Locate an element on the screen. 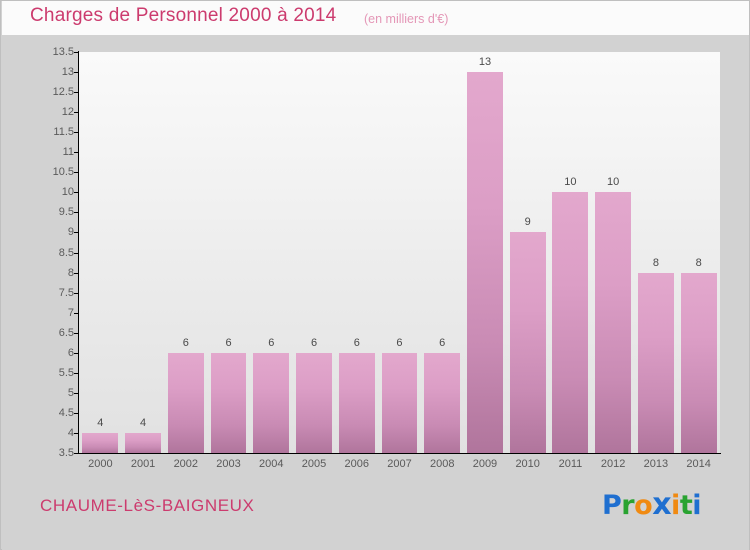 Image resolution: width=750 pixels, height=550 pixels. x-axis-tick-label: 2003 is located at coordinates (228, 464).